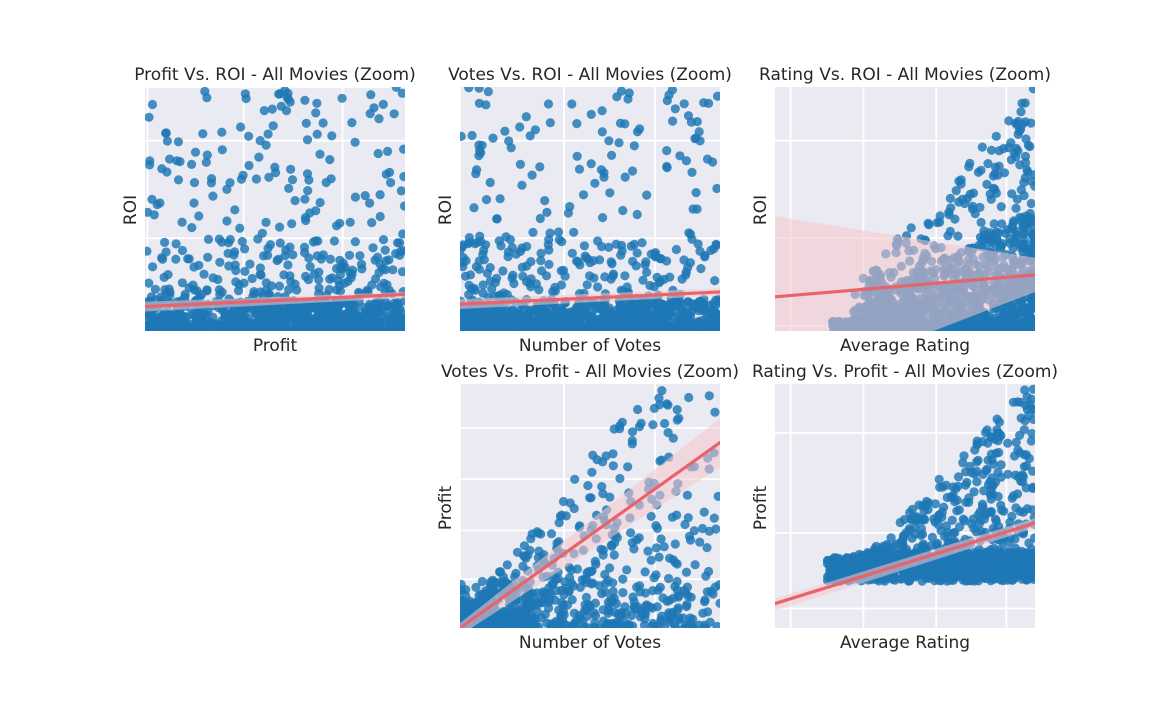 This screenshot has height=720, width=1152. What do you see at coordinates (131, 210) in the screenshot?
I see `y-axis-label: ROI` at bounding box center [131, 210].